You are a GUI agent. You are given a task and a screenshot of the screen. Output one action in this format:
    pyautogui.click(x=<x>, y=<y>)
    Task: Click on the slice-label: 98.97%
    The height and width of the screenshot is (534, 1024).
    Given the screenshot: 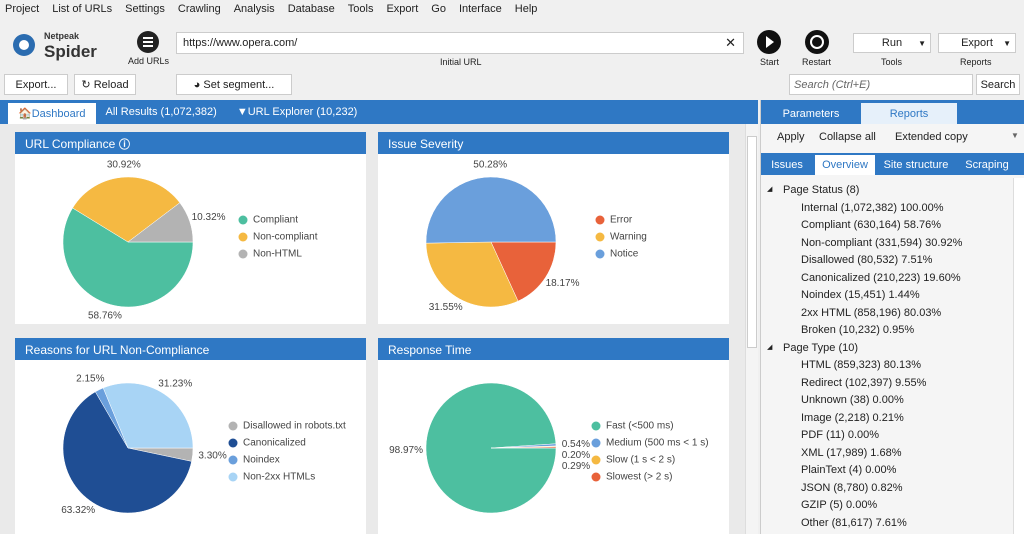 What is the action you would take?
    pyautogui.click(x=406, y=450)
    